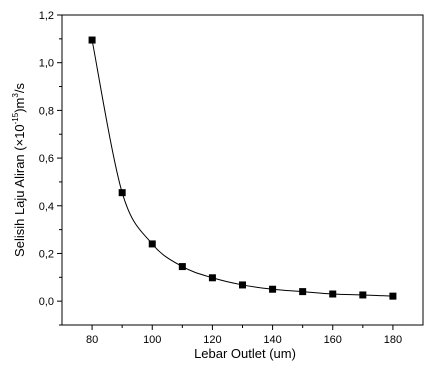  I want to click on x-axis-label: Lebar Outlet (um), so click(245, 353).